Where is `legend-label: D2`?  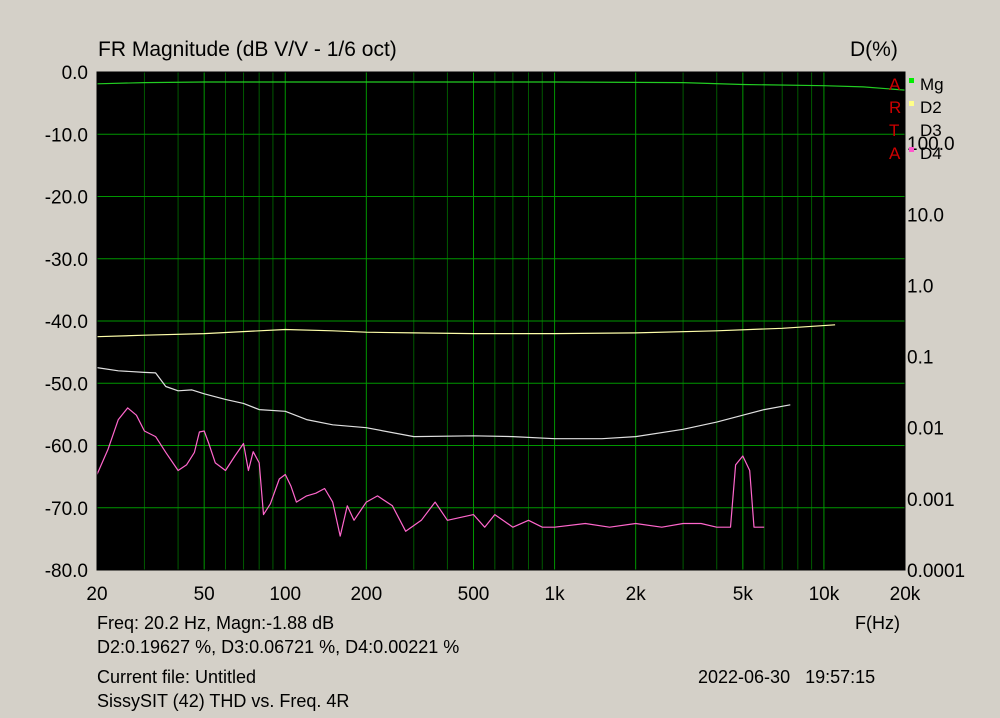
legend-label: D2 is located at coordinates (931, 107).